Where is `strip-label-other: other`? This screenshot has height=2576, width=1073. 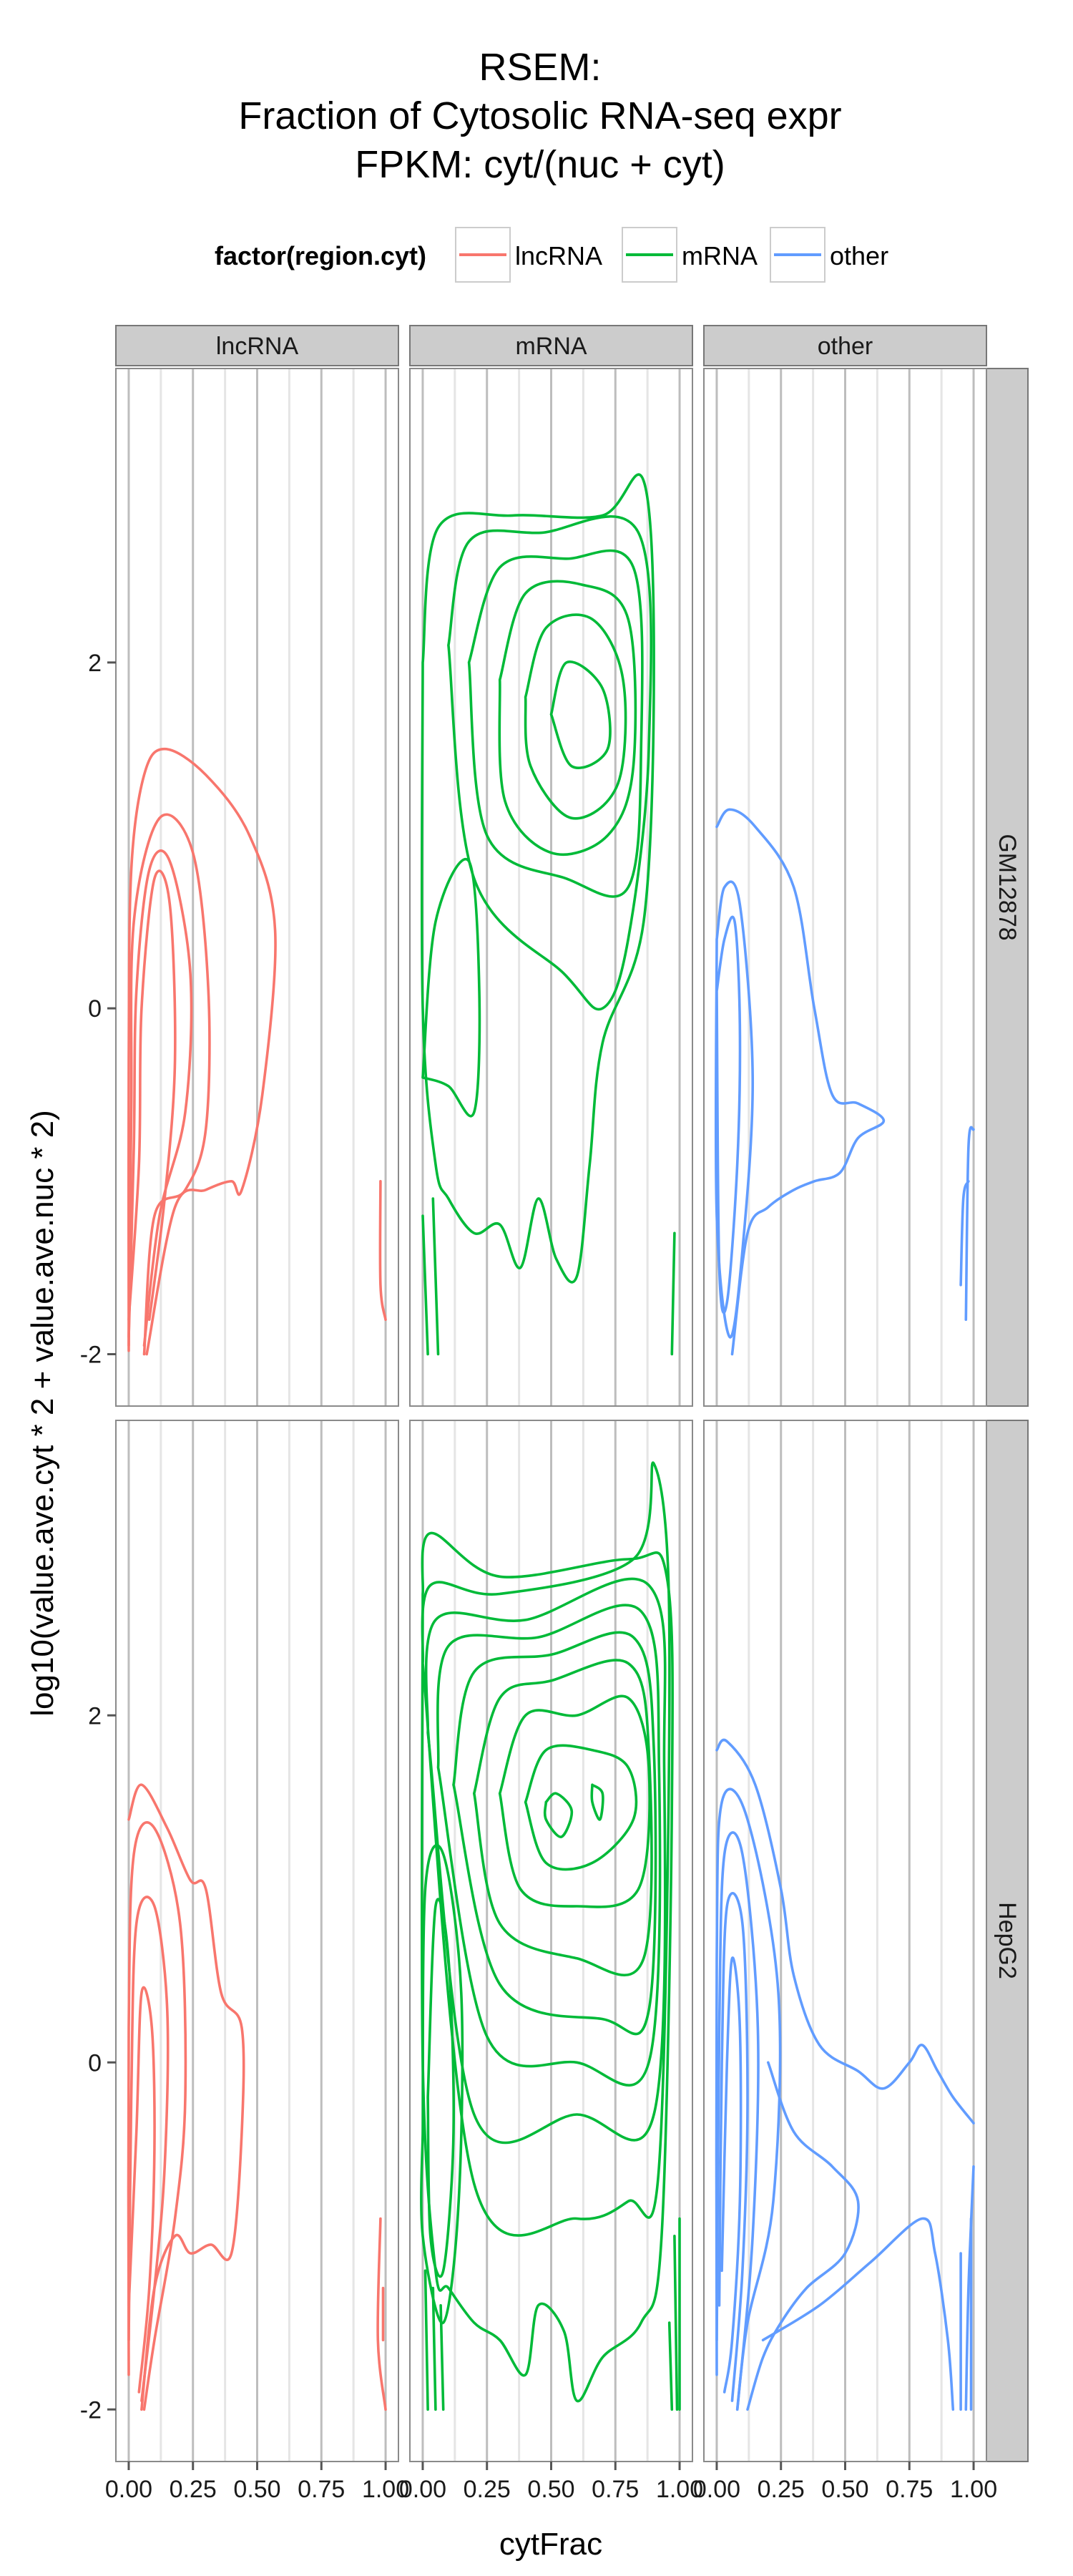
strip-label-other: other is located at coordinates (845, 346).